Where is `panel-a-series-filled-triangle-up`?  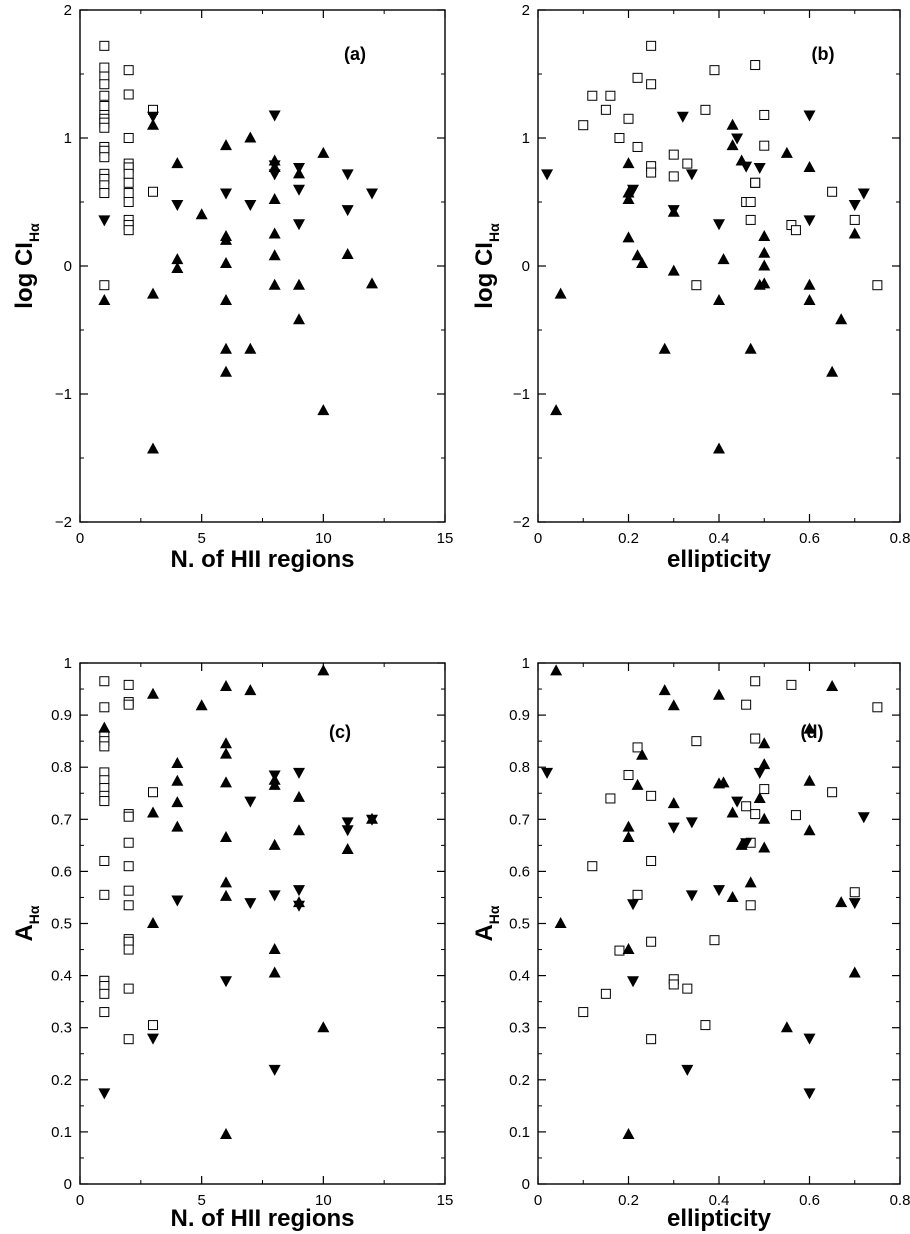
panel-a-series-filled-triangle-up is located at coordinates (238, 286).